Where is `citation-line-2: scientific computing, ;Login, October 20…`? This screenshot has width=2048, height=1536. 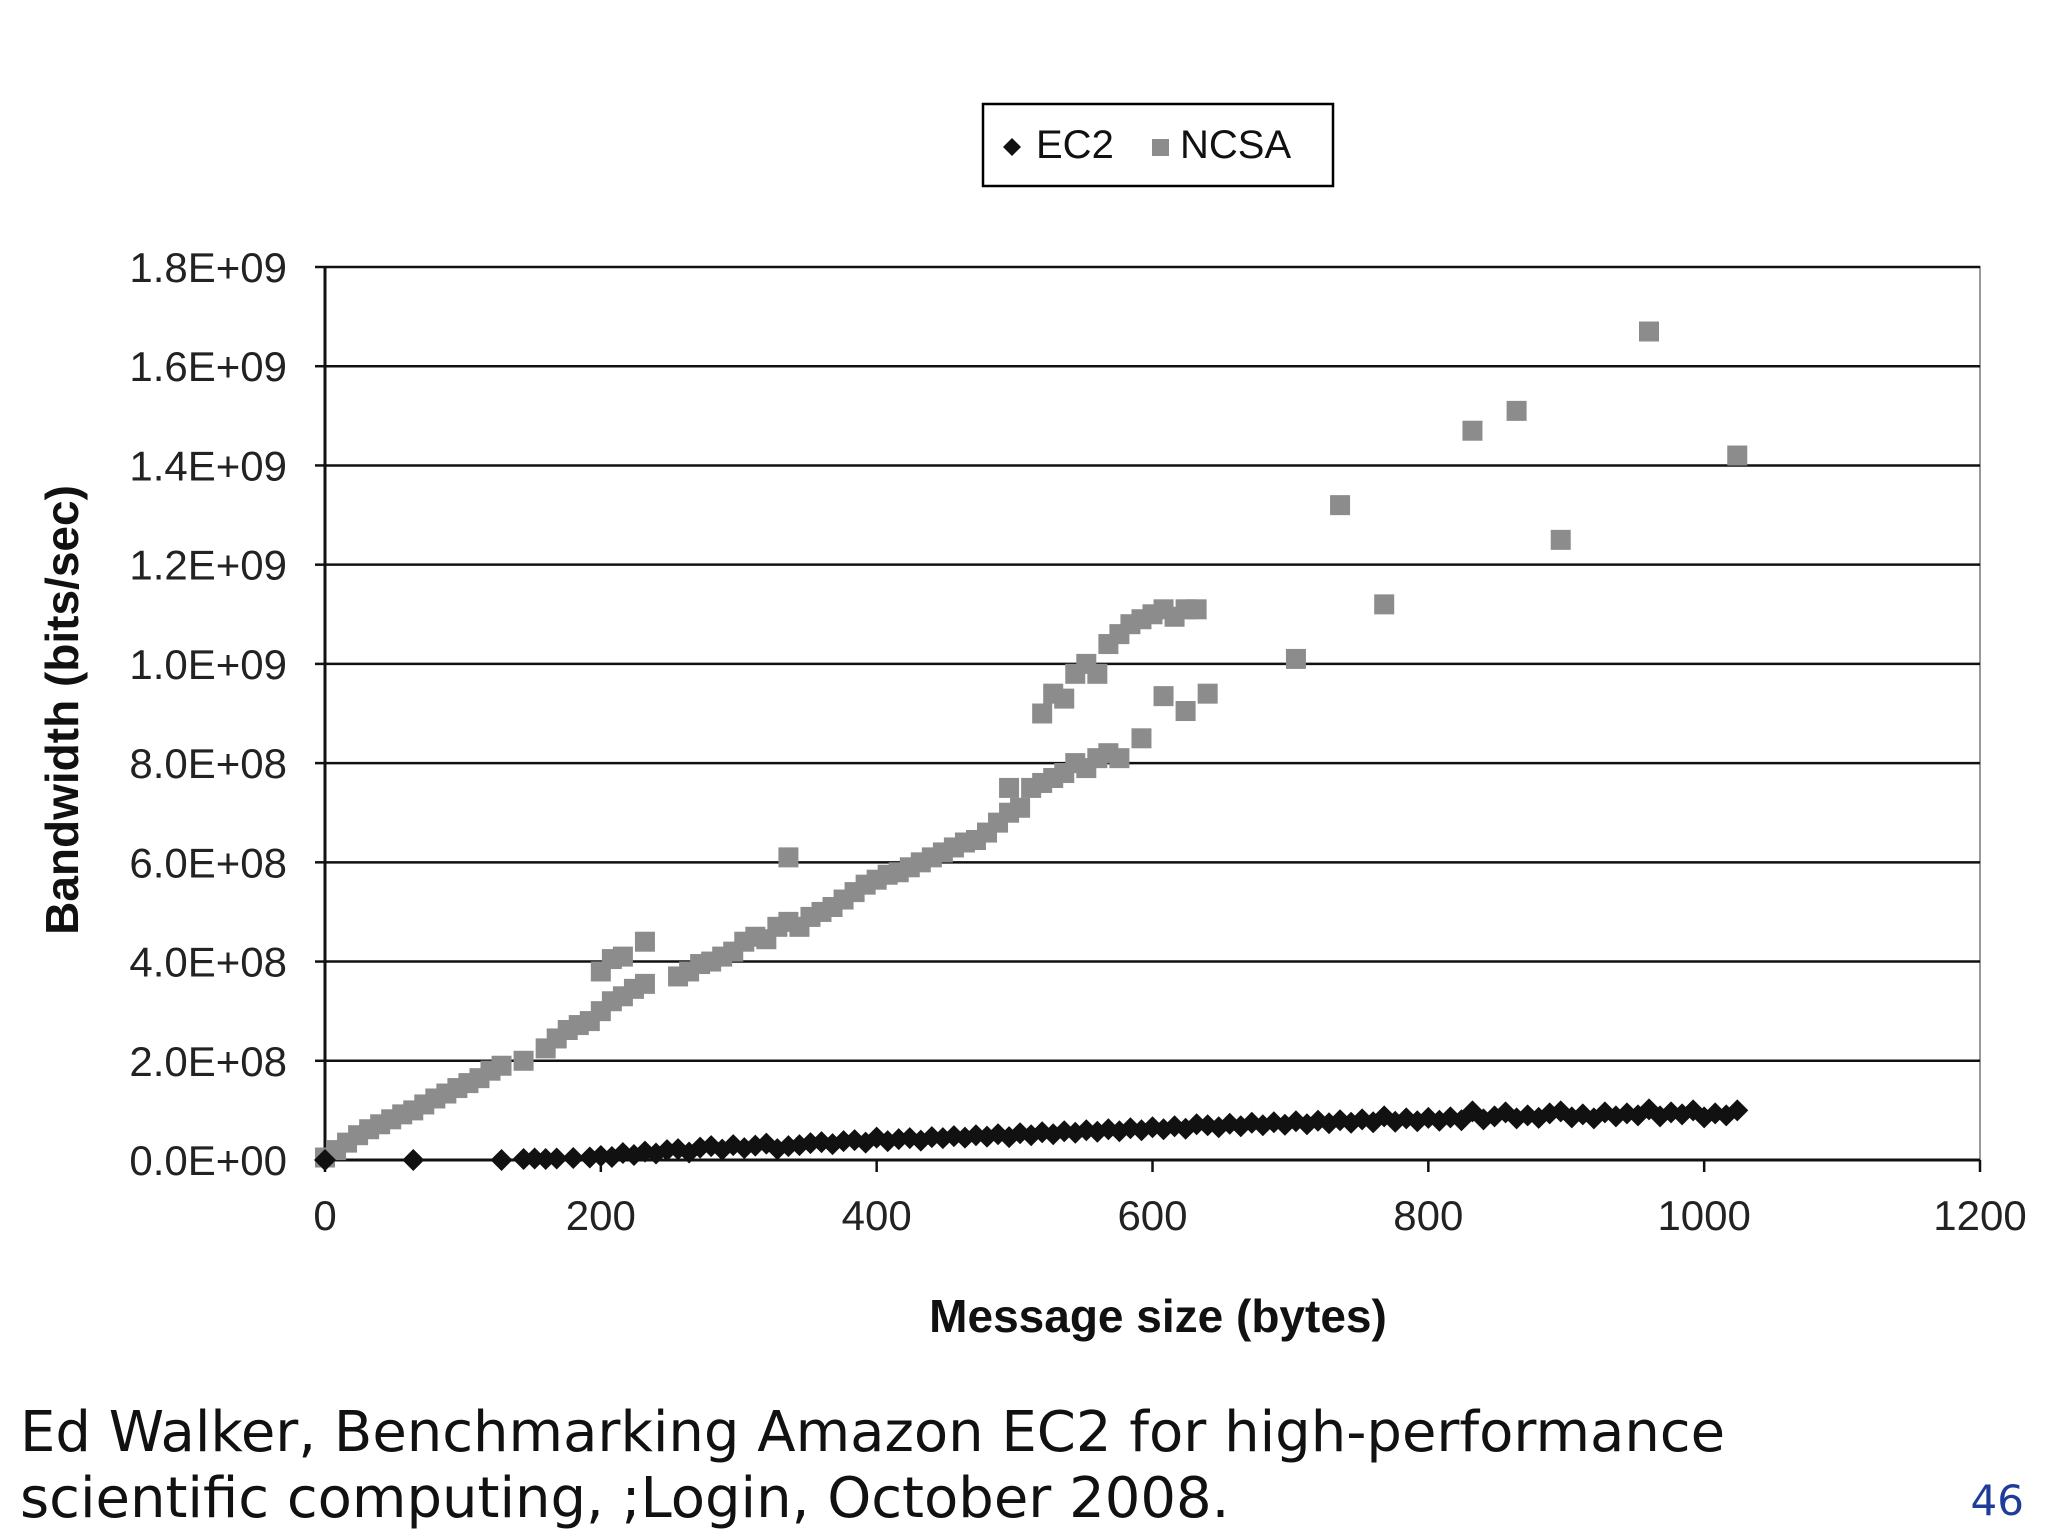
citation-line-2: scientific computing, ;Login, October 20… is located at coordinates (625, 1498).